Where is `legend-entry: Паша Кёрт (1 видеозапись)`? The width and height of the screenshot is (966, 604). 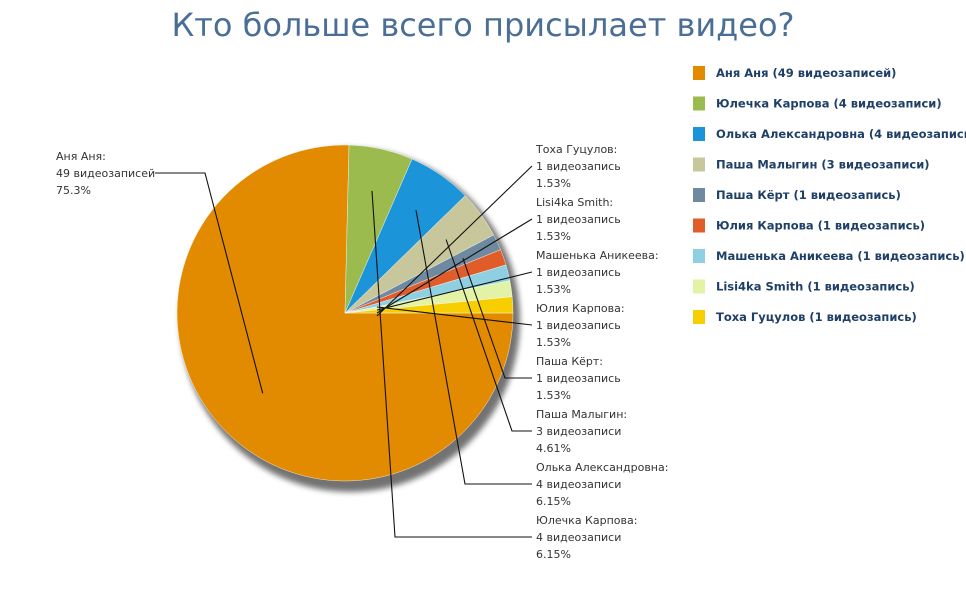 legend-entry: Паша Кёрт (1 видеозапись) is located at coordinates (808, 195).